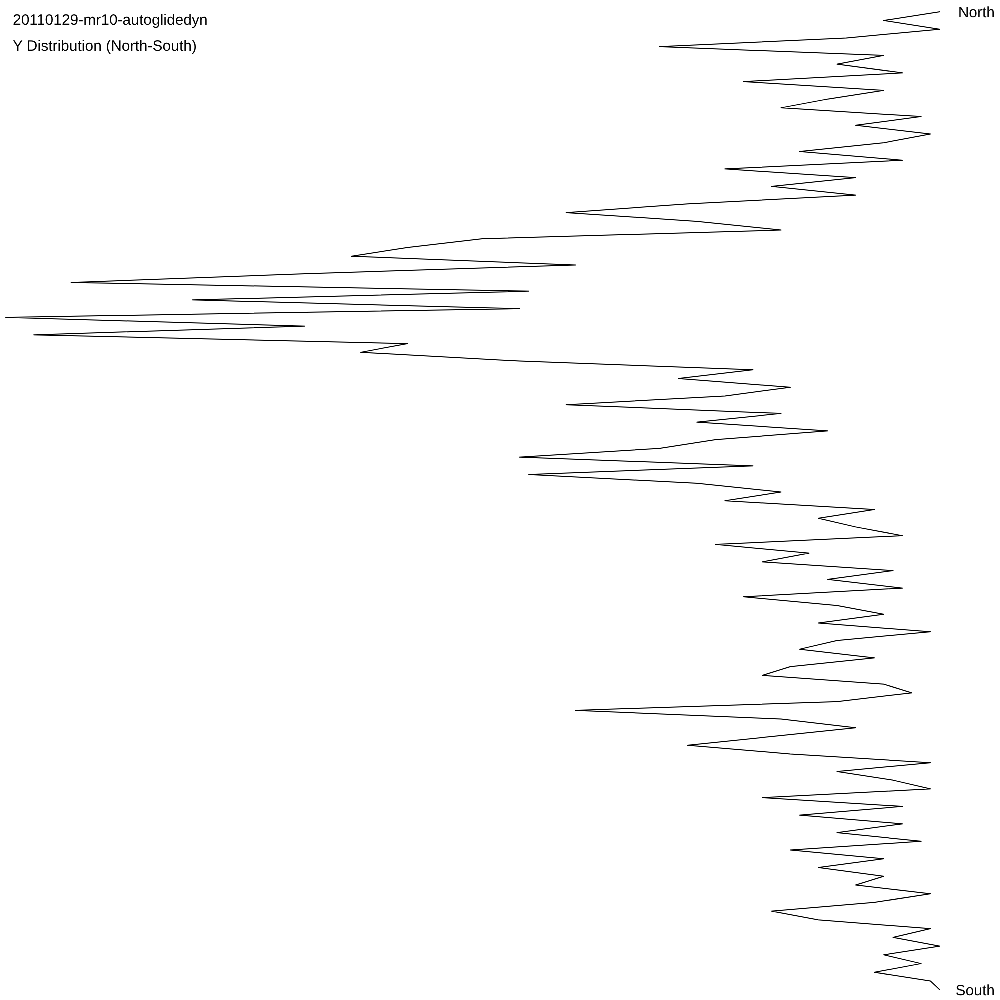  Describe the element at coordinates (975, 991) in the screenshot. I see `y-tick-label: South` at that location.